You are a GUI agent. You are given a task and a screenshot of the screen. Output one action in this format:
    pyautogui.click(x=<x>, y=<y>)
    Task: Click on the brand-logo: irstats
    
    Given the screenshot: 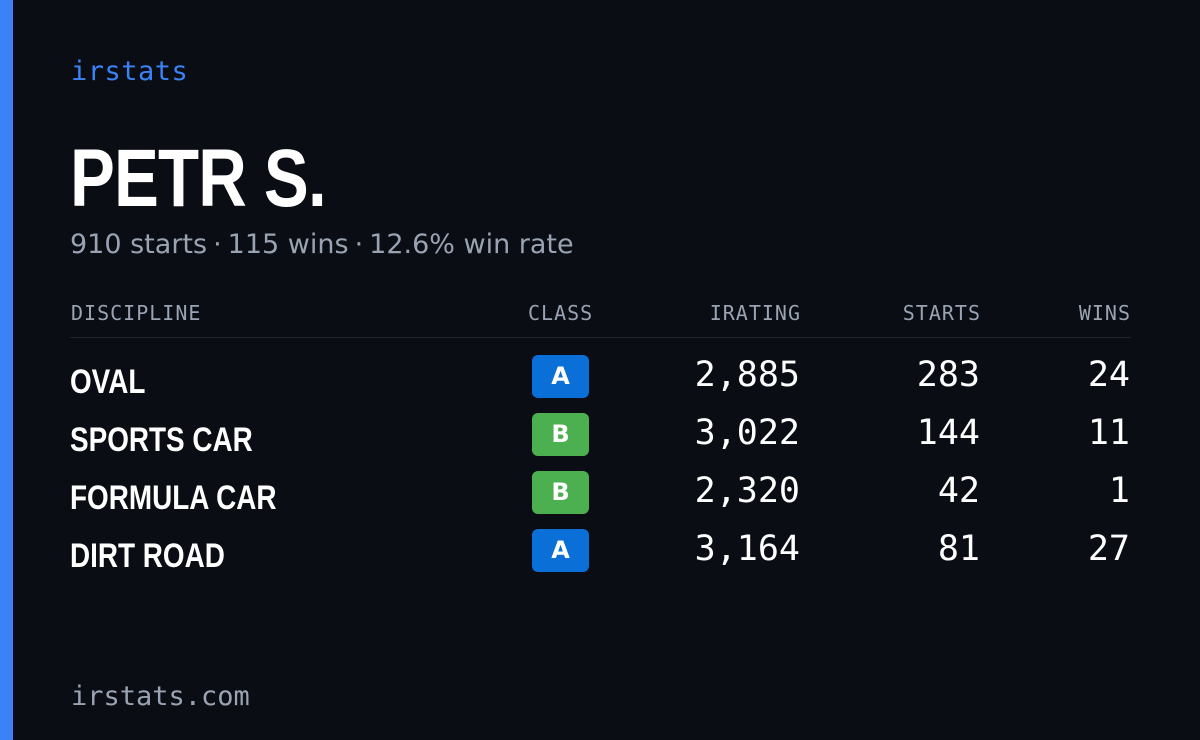 What is the action you would take?
    pyautogui.click(x=130, y=71)
    